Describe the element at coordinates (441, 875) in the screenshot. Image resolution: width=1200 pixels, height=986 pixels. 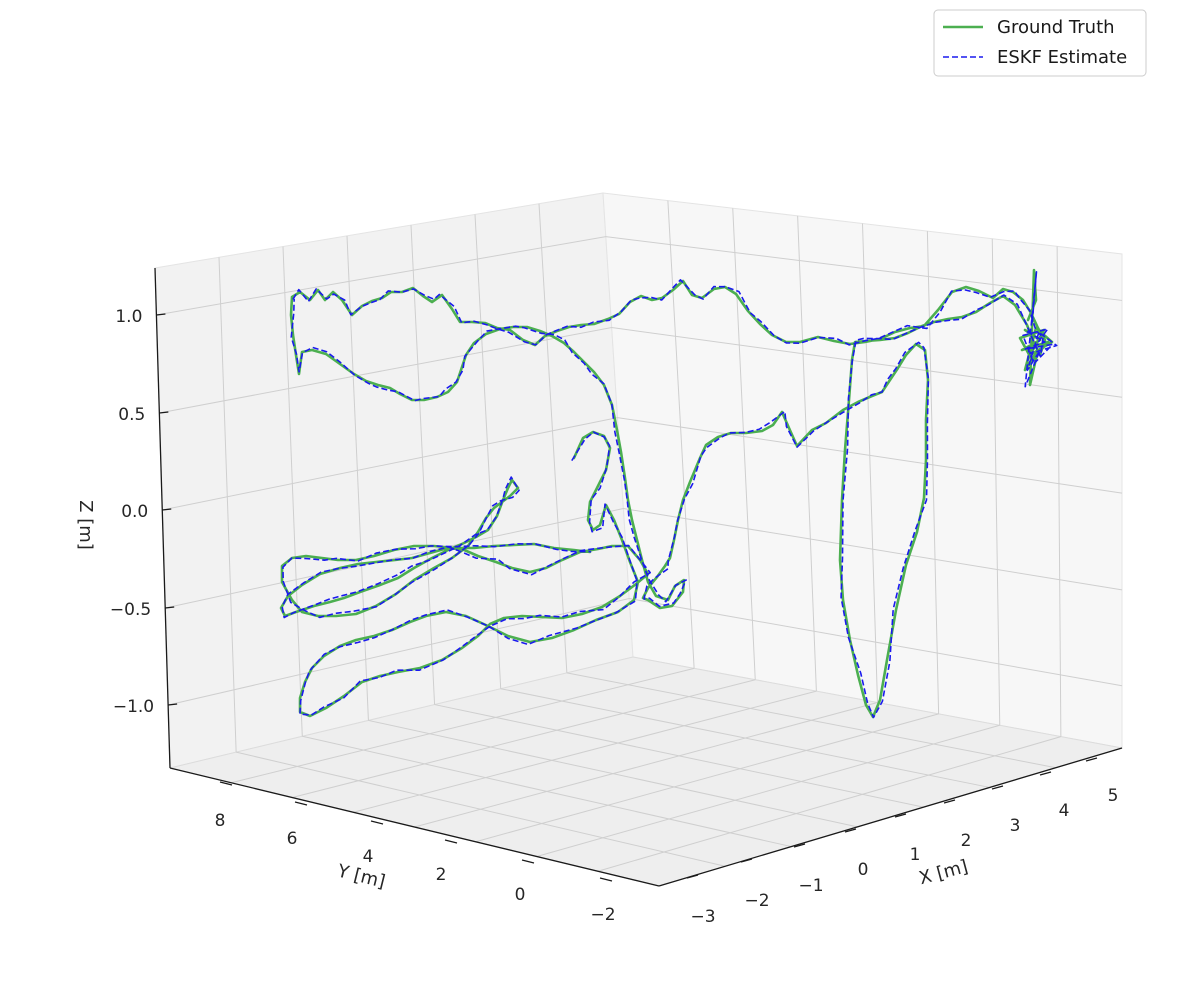
I see `y-tick-label: 2` at that location.